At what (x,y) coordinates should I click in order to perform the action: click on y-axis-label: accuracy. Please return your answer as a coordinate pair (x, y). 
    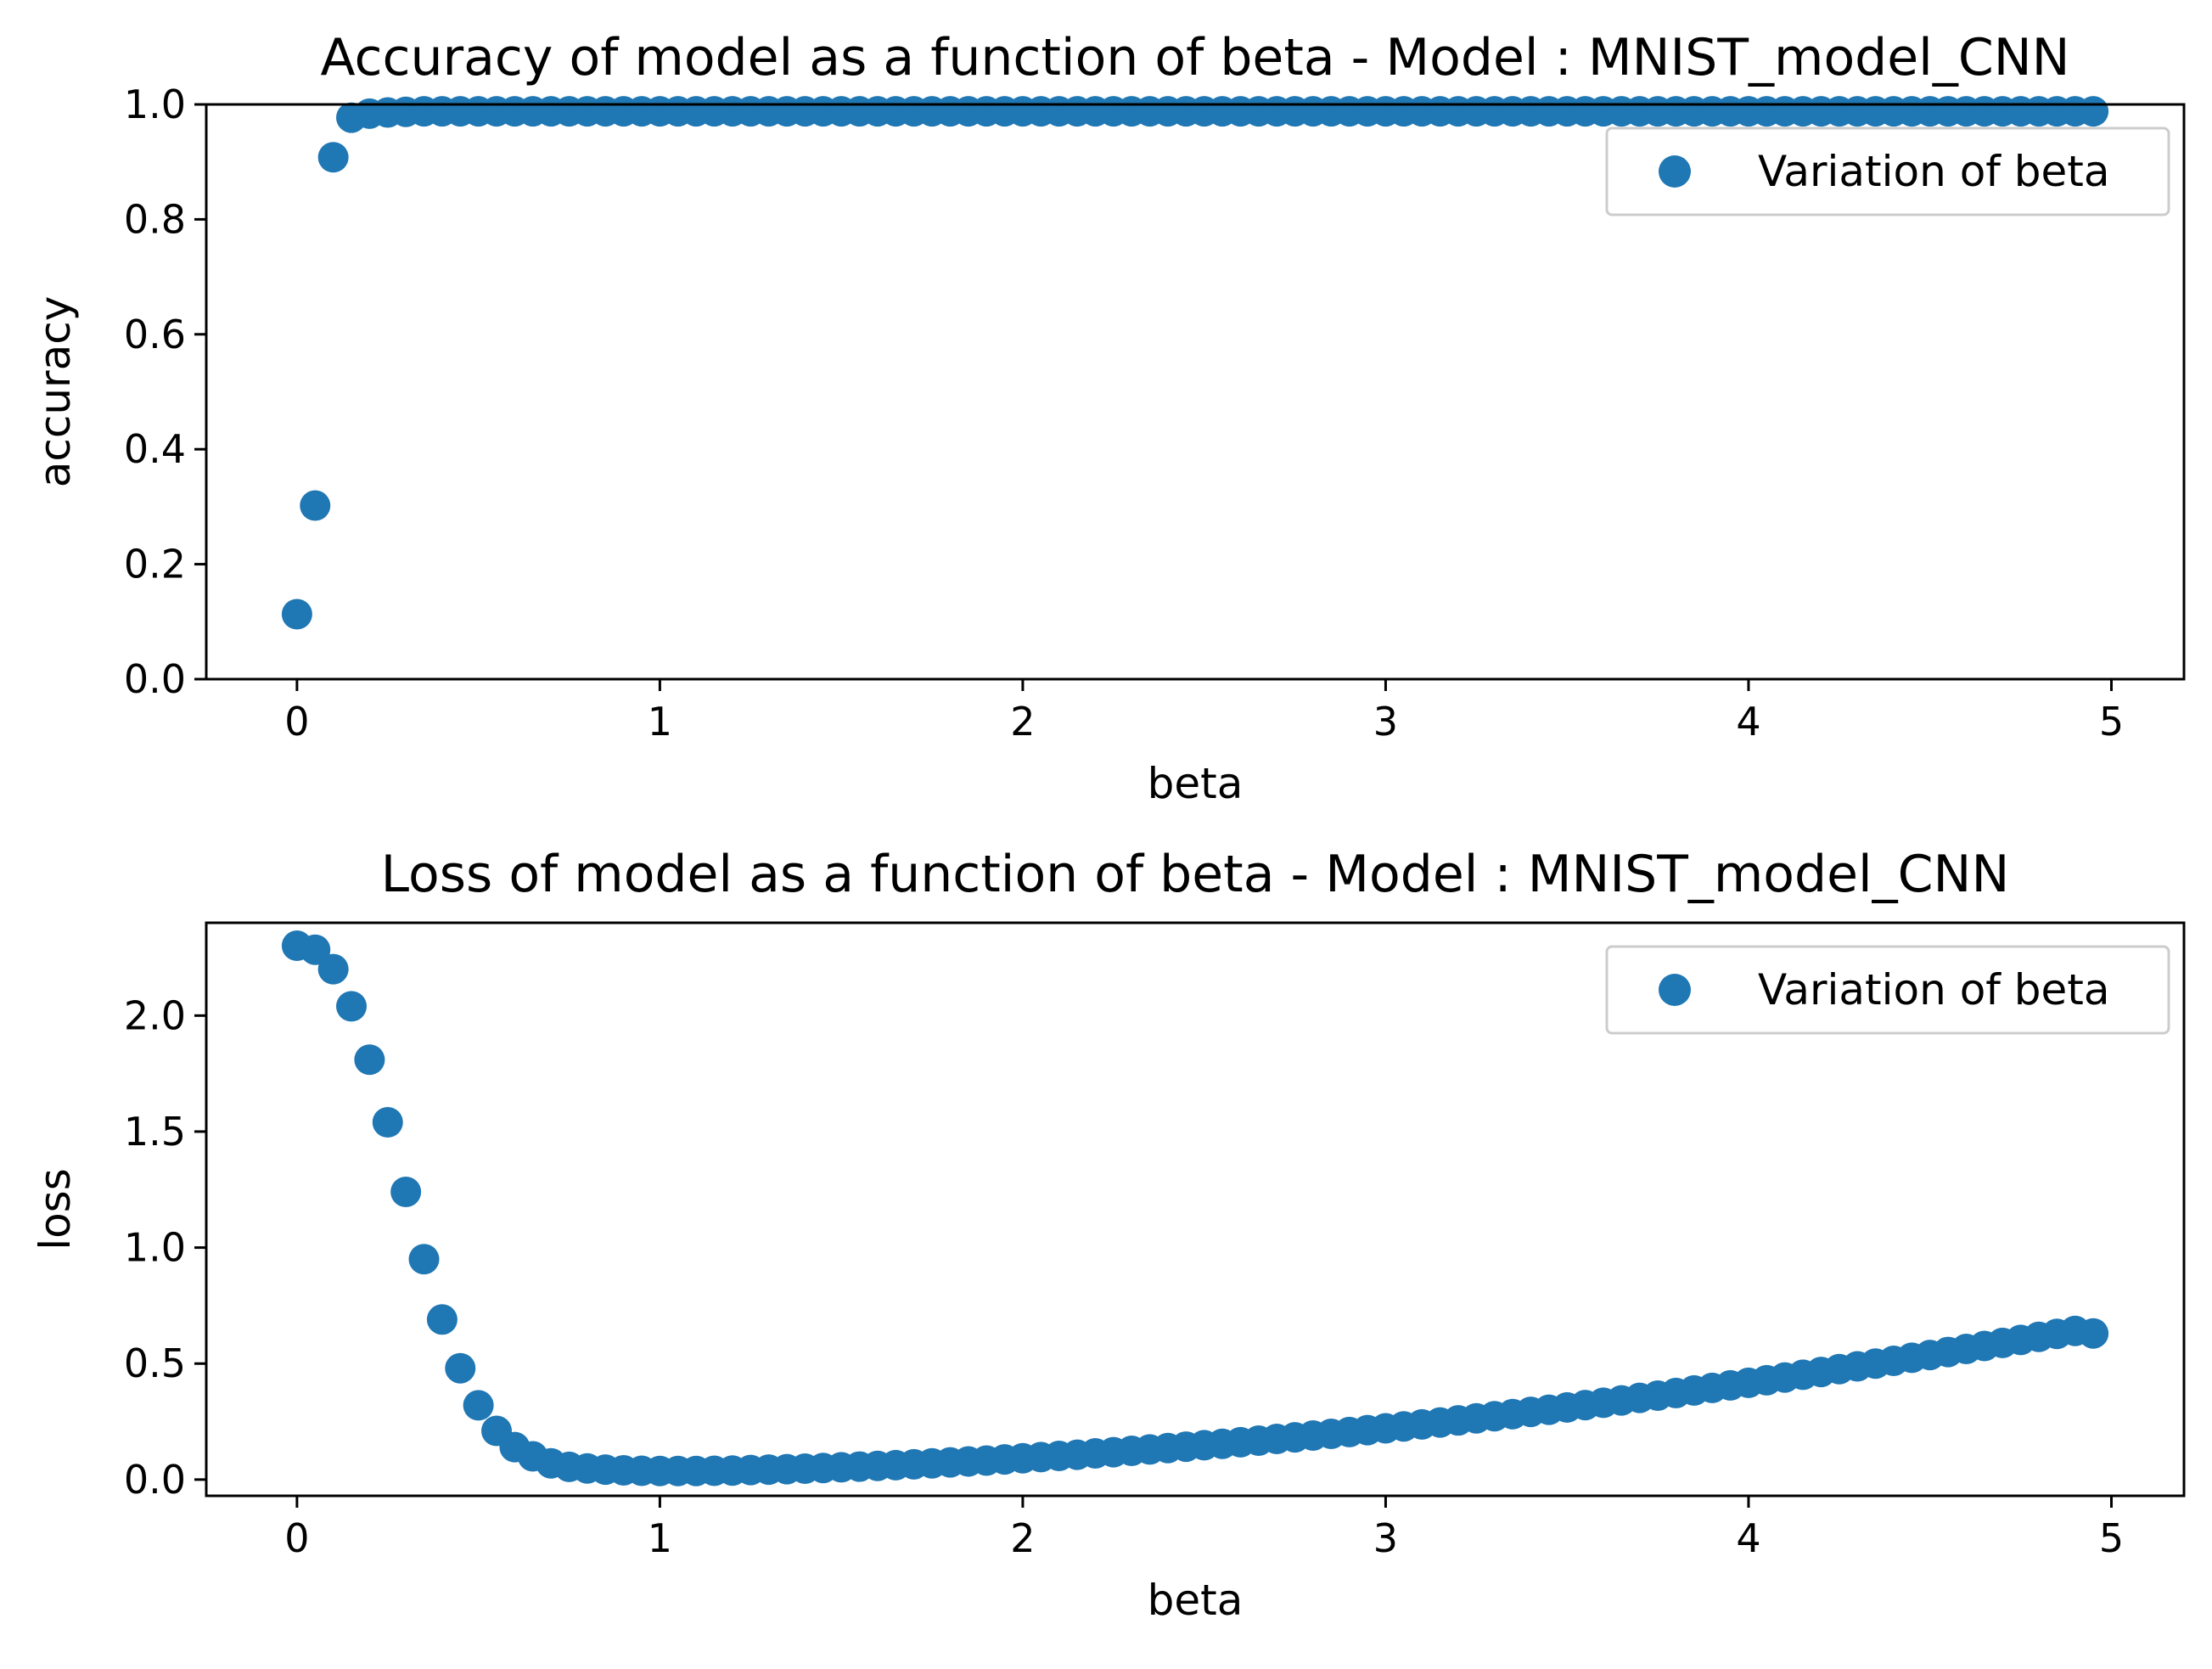
    Looking at the image, I should click on (55, 392).